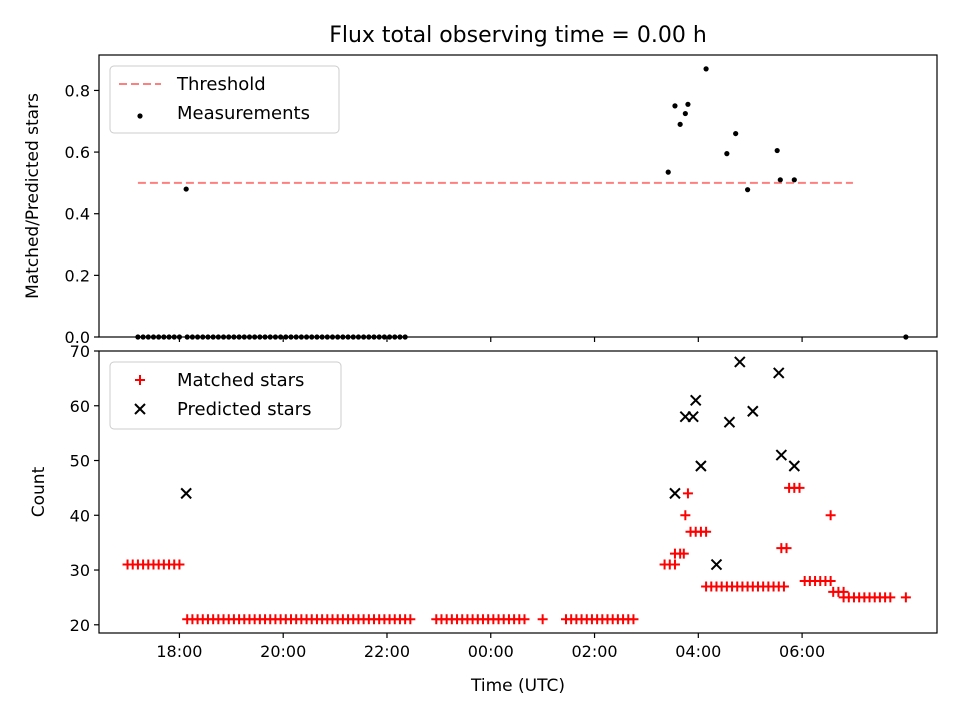 The height and width of the screenshot is (724, 960). Describe the element at coordinates (140, 116) in the screenshot. I see `legend-measurement-swatch` at that location.